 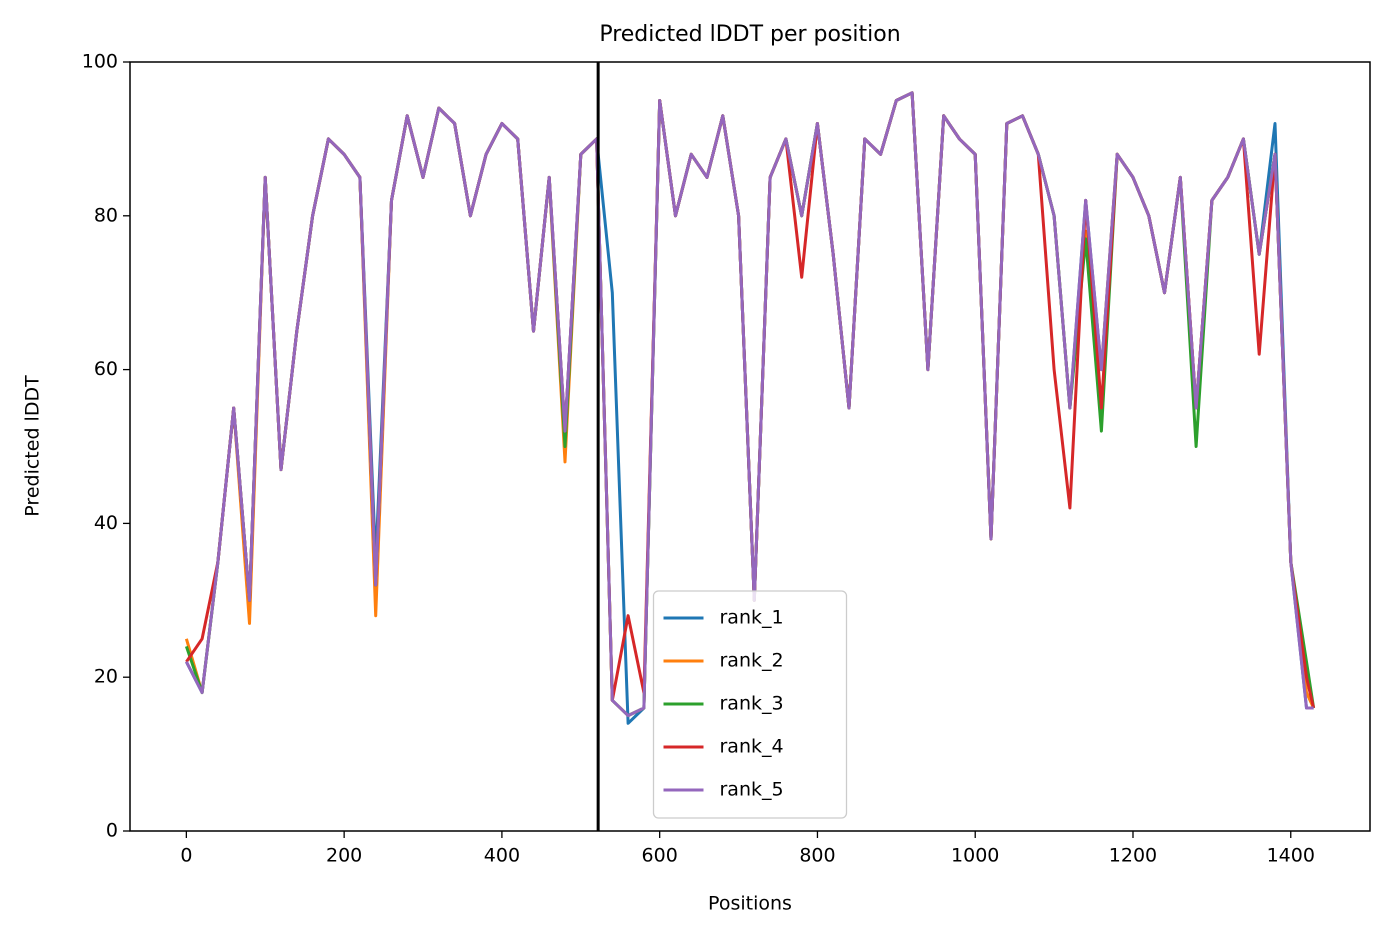 What do you see at coordinates (106, 677) in the screenshot?
I see `y-tick-label: 20` at bounding box center [106, 677].